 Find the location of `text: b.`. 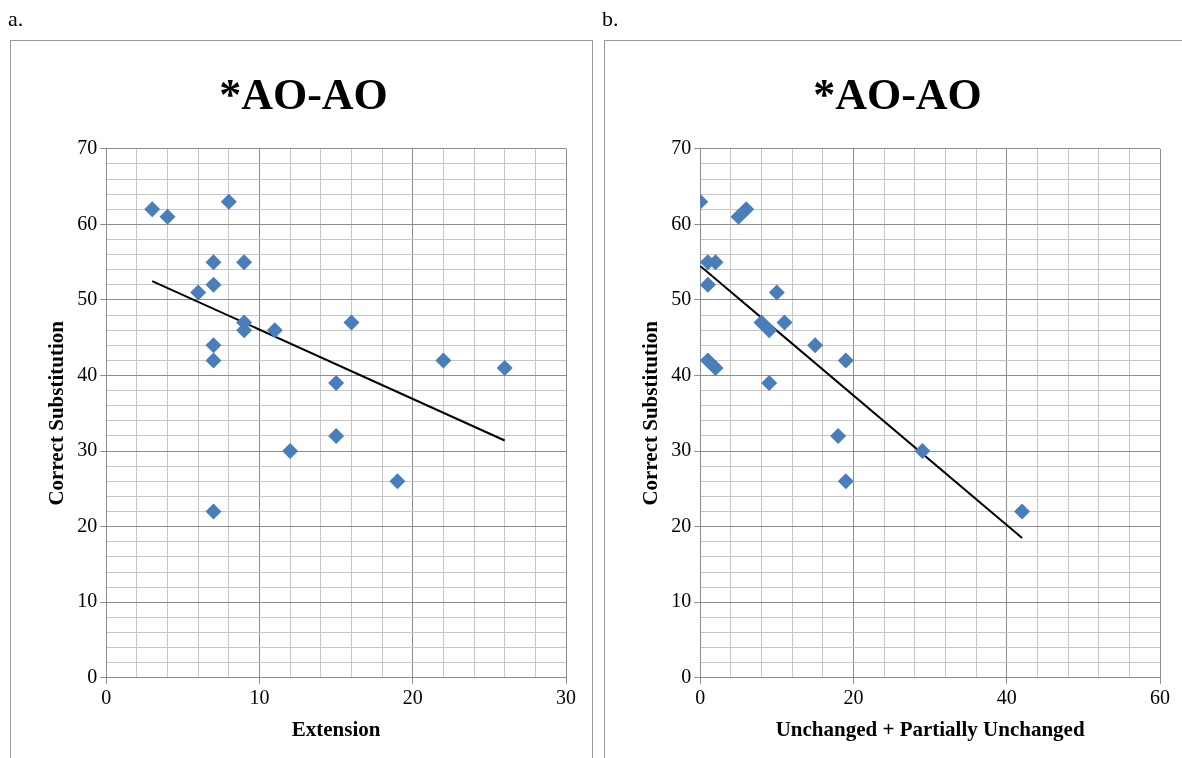

text: b. is located at coordinates (610, 19).